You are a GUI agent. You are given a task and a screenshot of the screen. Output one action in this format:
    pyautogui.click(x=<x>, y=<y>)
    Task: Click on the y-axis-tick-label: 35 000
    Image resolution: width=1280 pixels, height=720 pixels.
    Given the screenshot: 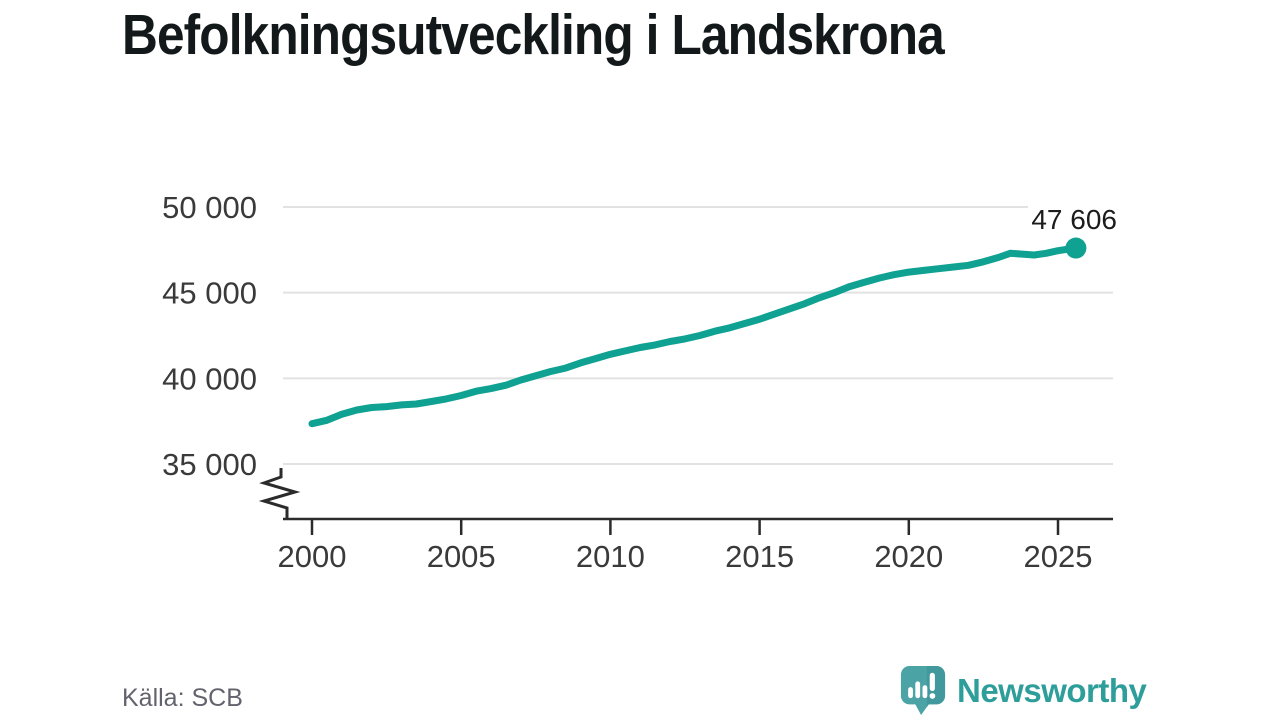 What is the action you would take?
    pyautogui.click(x=209, y=464)
    